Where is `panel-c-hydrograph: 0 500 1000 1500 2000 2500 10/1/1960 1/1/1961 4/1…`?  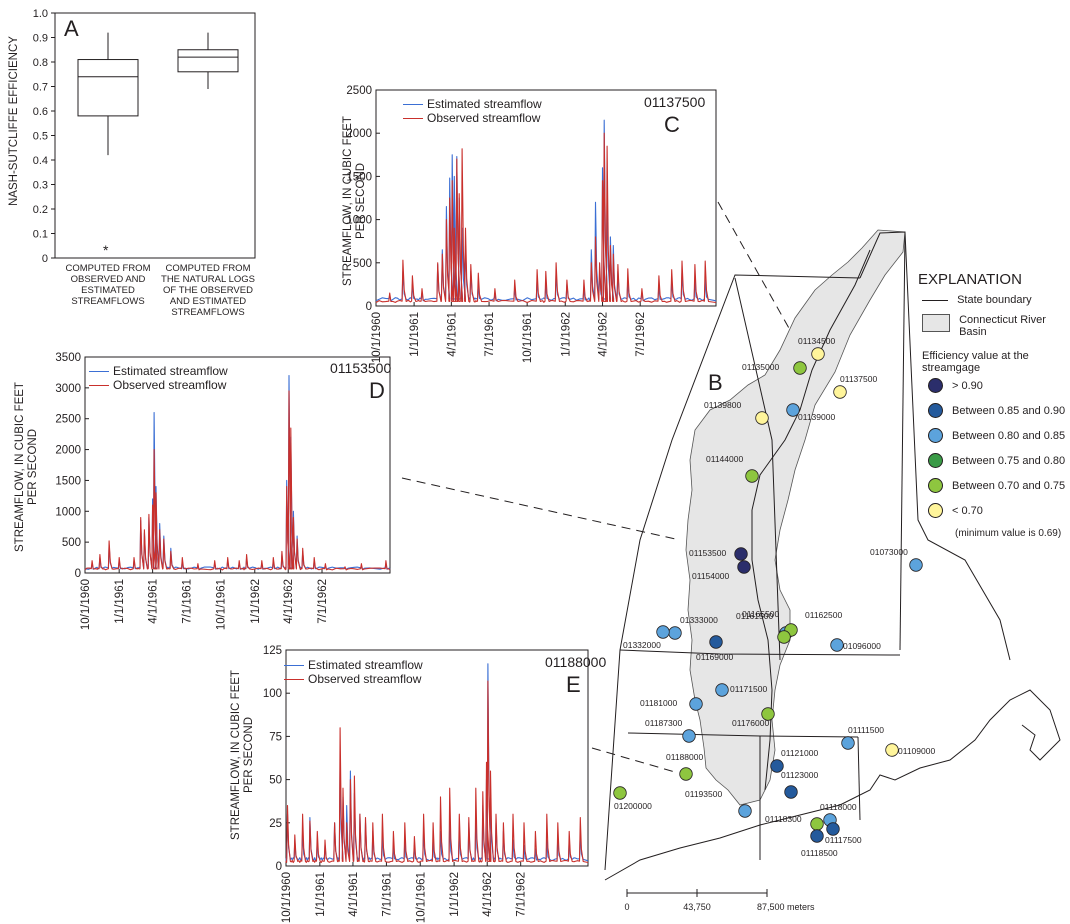 panel-c-hydrograph: 0 500 1000 1500 2000 2500 10/1/1960 1/1/1961 4/1… is located at coordinates (531, 224).